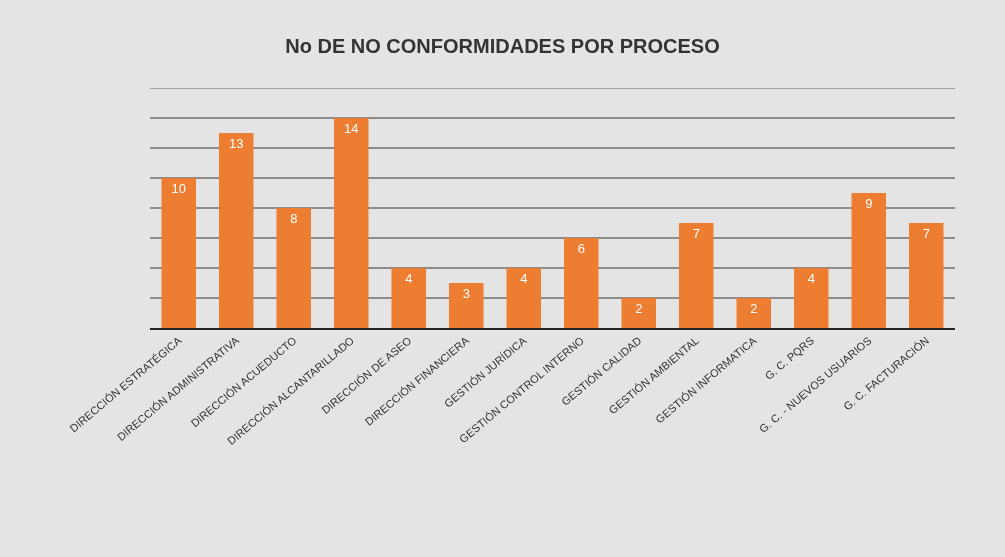  What do you see at coordinates (466, 293) in the screenshot?
I see `data-label: 3` at bounding box center [466, 293].